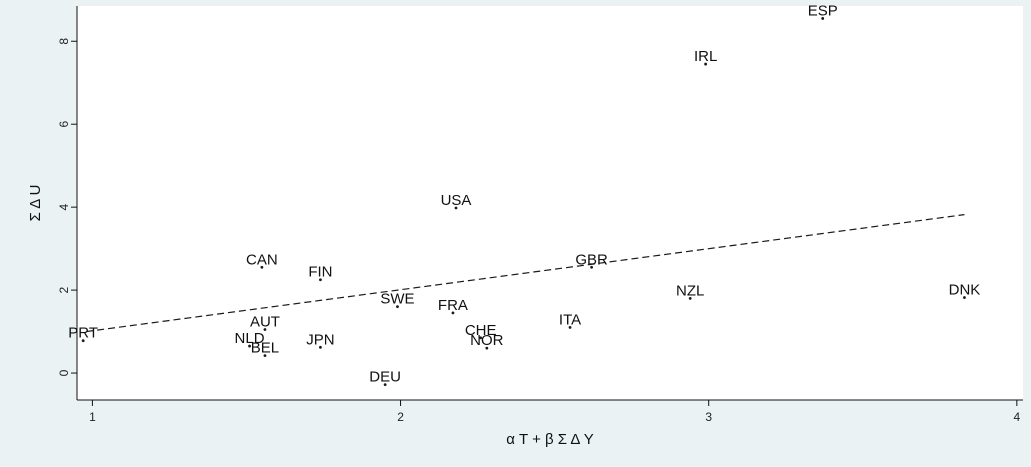  Describe the element at coordinates (385, 385) in the screenshot. I see `data-point-deu` at that location.